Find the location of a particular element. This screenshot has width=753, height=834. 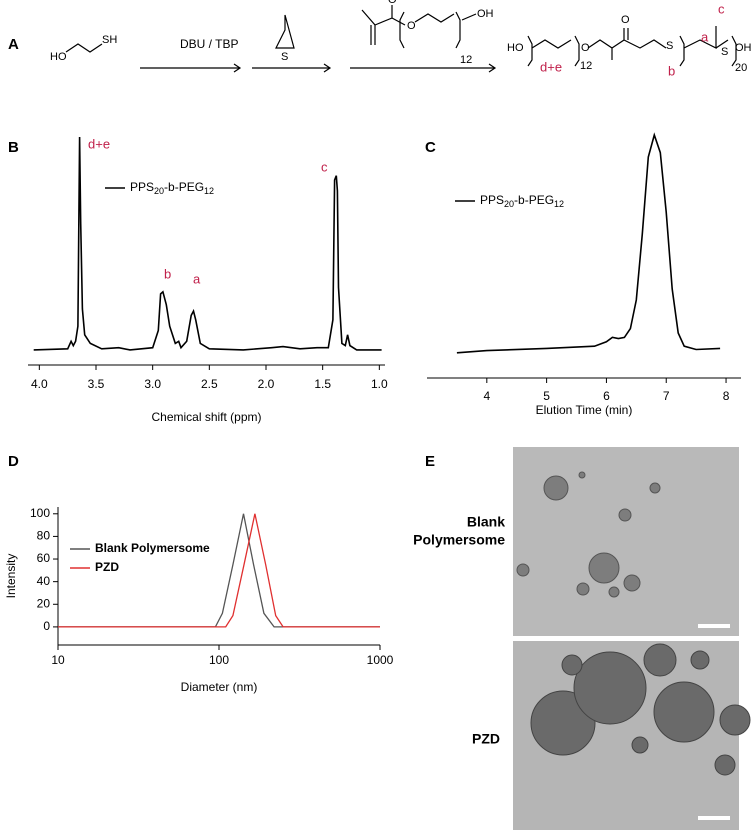

x-tick-label: 10 is located at coordinates (58, 660).